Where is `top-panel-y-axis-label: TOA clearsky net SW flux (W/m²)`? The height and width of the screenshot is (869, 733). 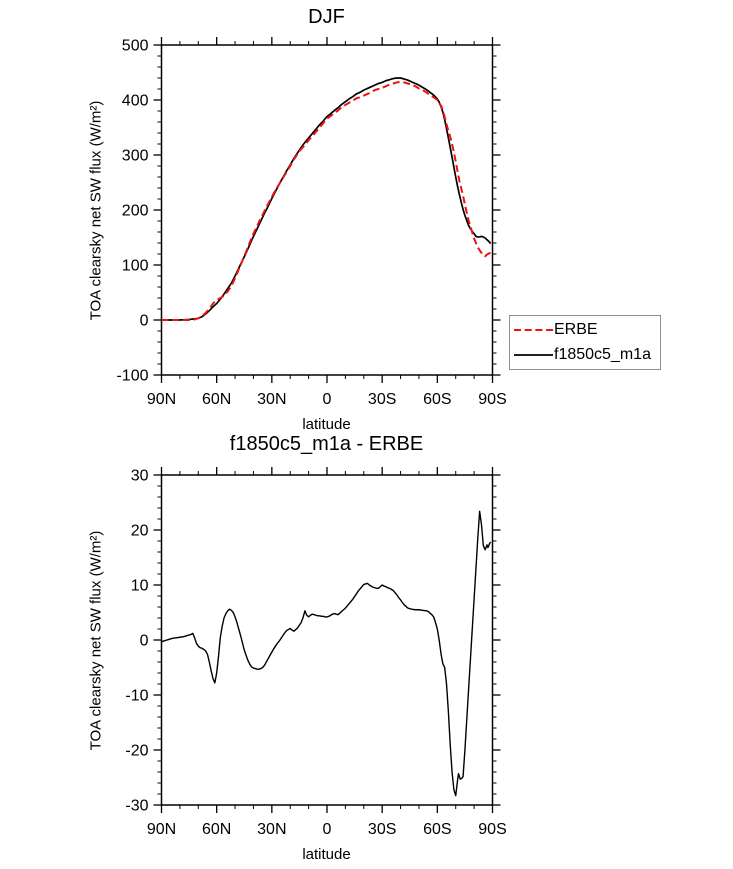
top-panel-y-axis-label: TOA clearsky net SW flux (W/m²) is located at coordinates (96, 210).